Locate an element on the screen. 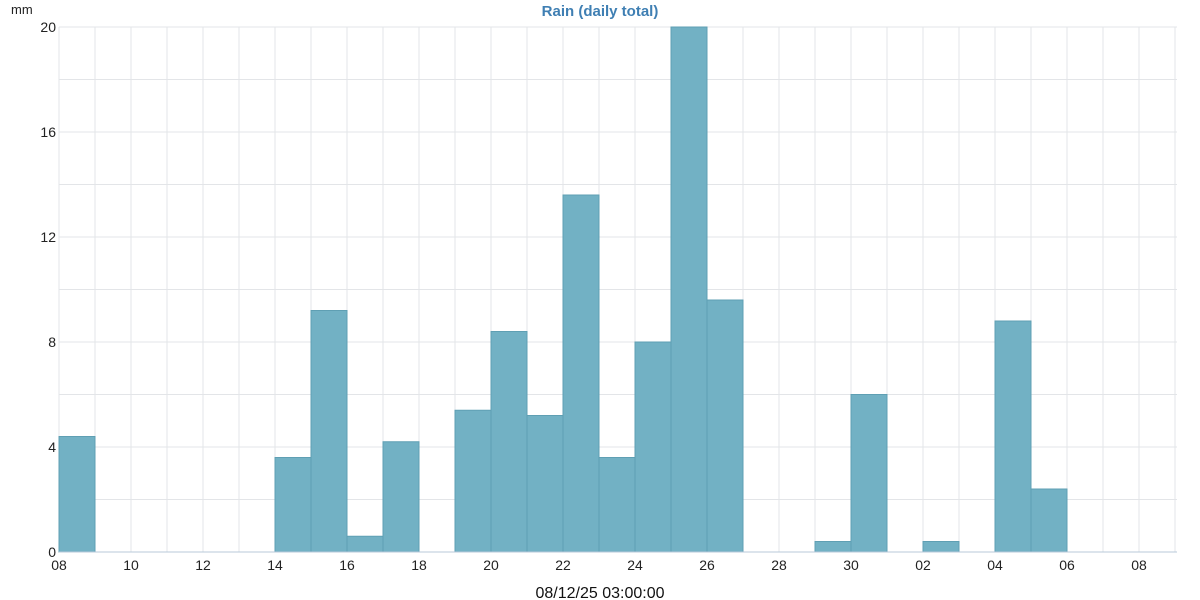 The width and height of the screenshot is (1200, 600). x-tick-label: 24 is located at coordinates (635, 565).